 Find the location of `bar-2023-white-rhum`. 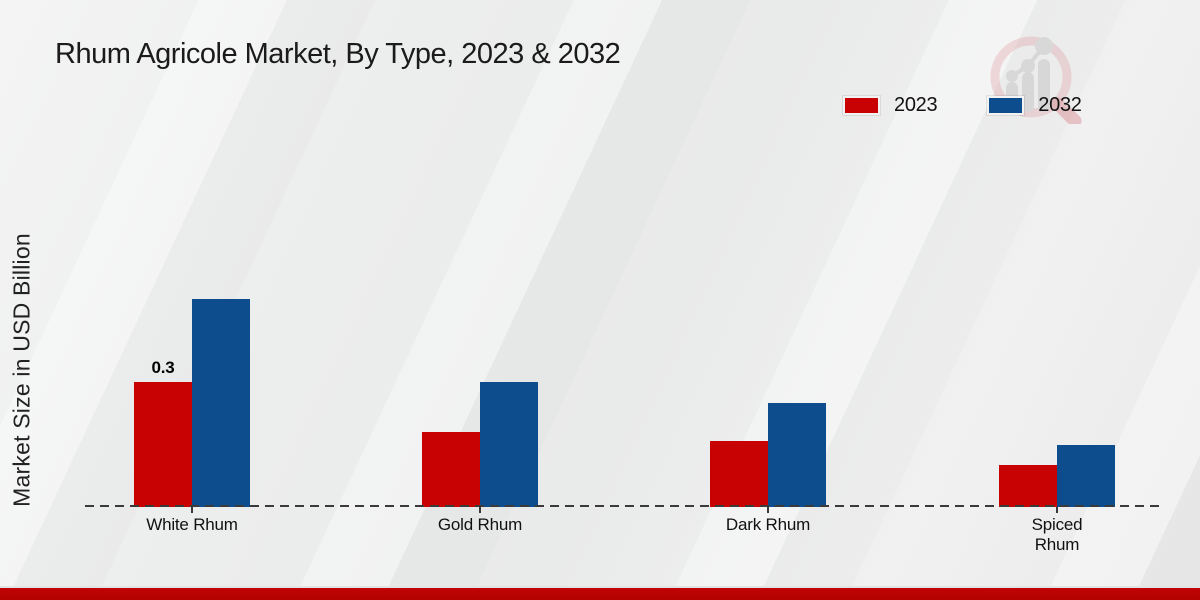

bar-2023-white-rhum is located at coordinates (163, 444).